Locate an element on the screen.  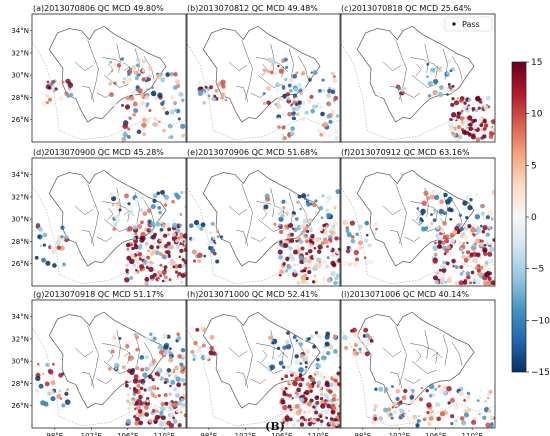
colorbar-tick-label: −5 is located at coordinates (537, 270).